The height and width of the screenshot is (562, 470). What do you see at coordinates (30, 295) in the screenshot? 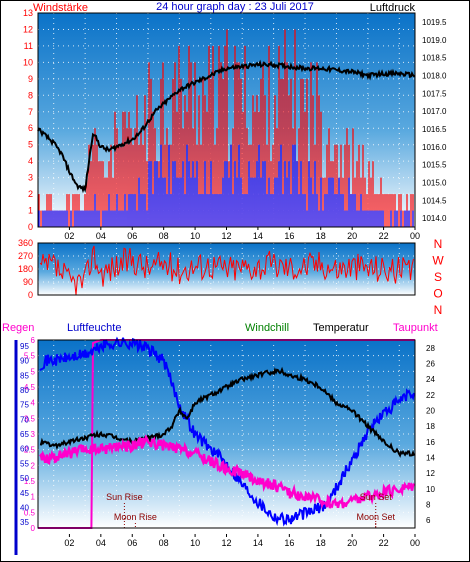
I see `wind-direction-tick-label: 0` at bounding box center [30, 295].